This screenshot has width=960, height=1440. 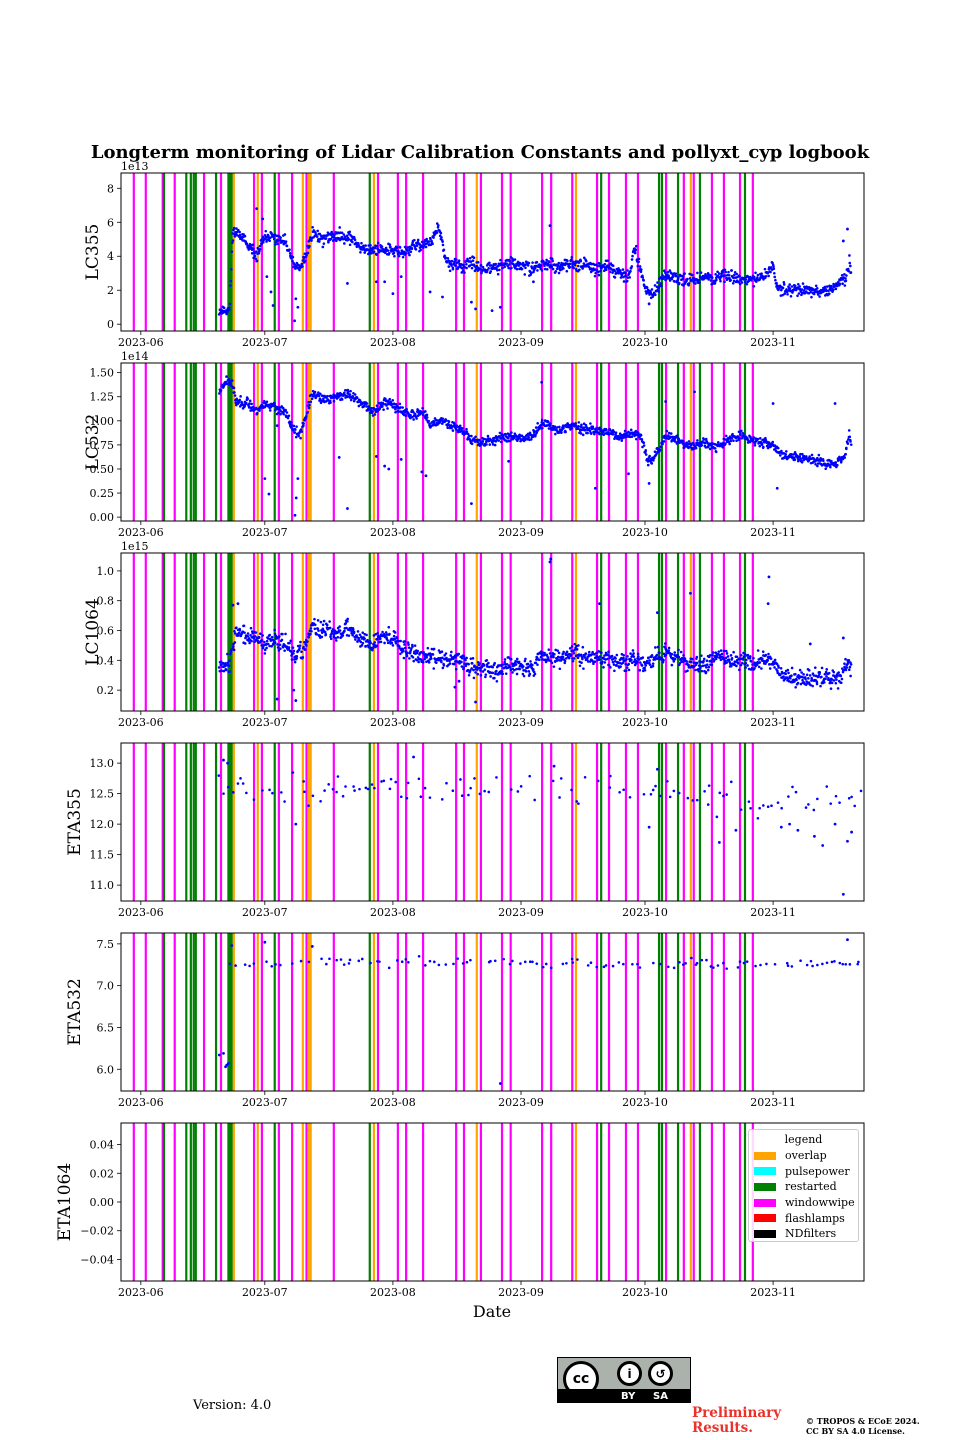 What do you see at coordinates (265, 1292) in the screenshot?
I see `x-tick-label: 2023-07` at bounding box center [265, 1292].